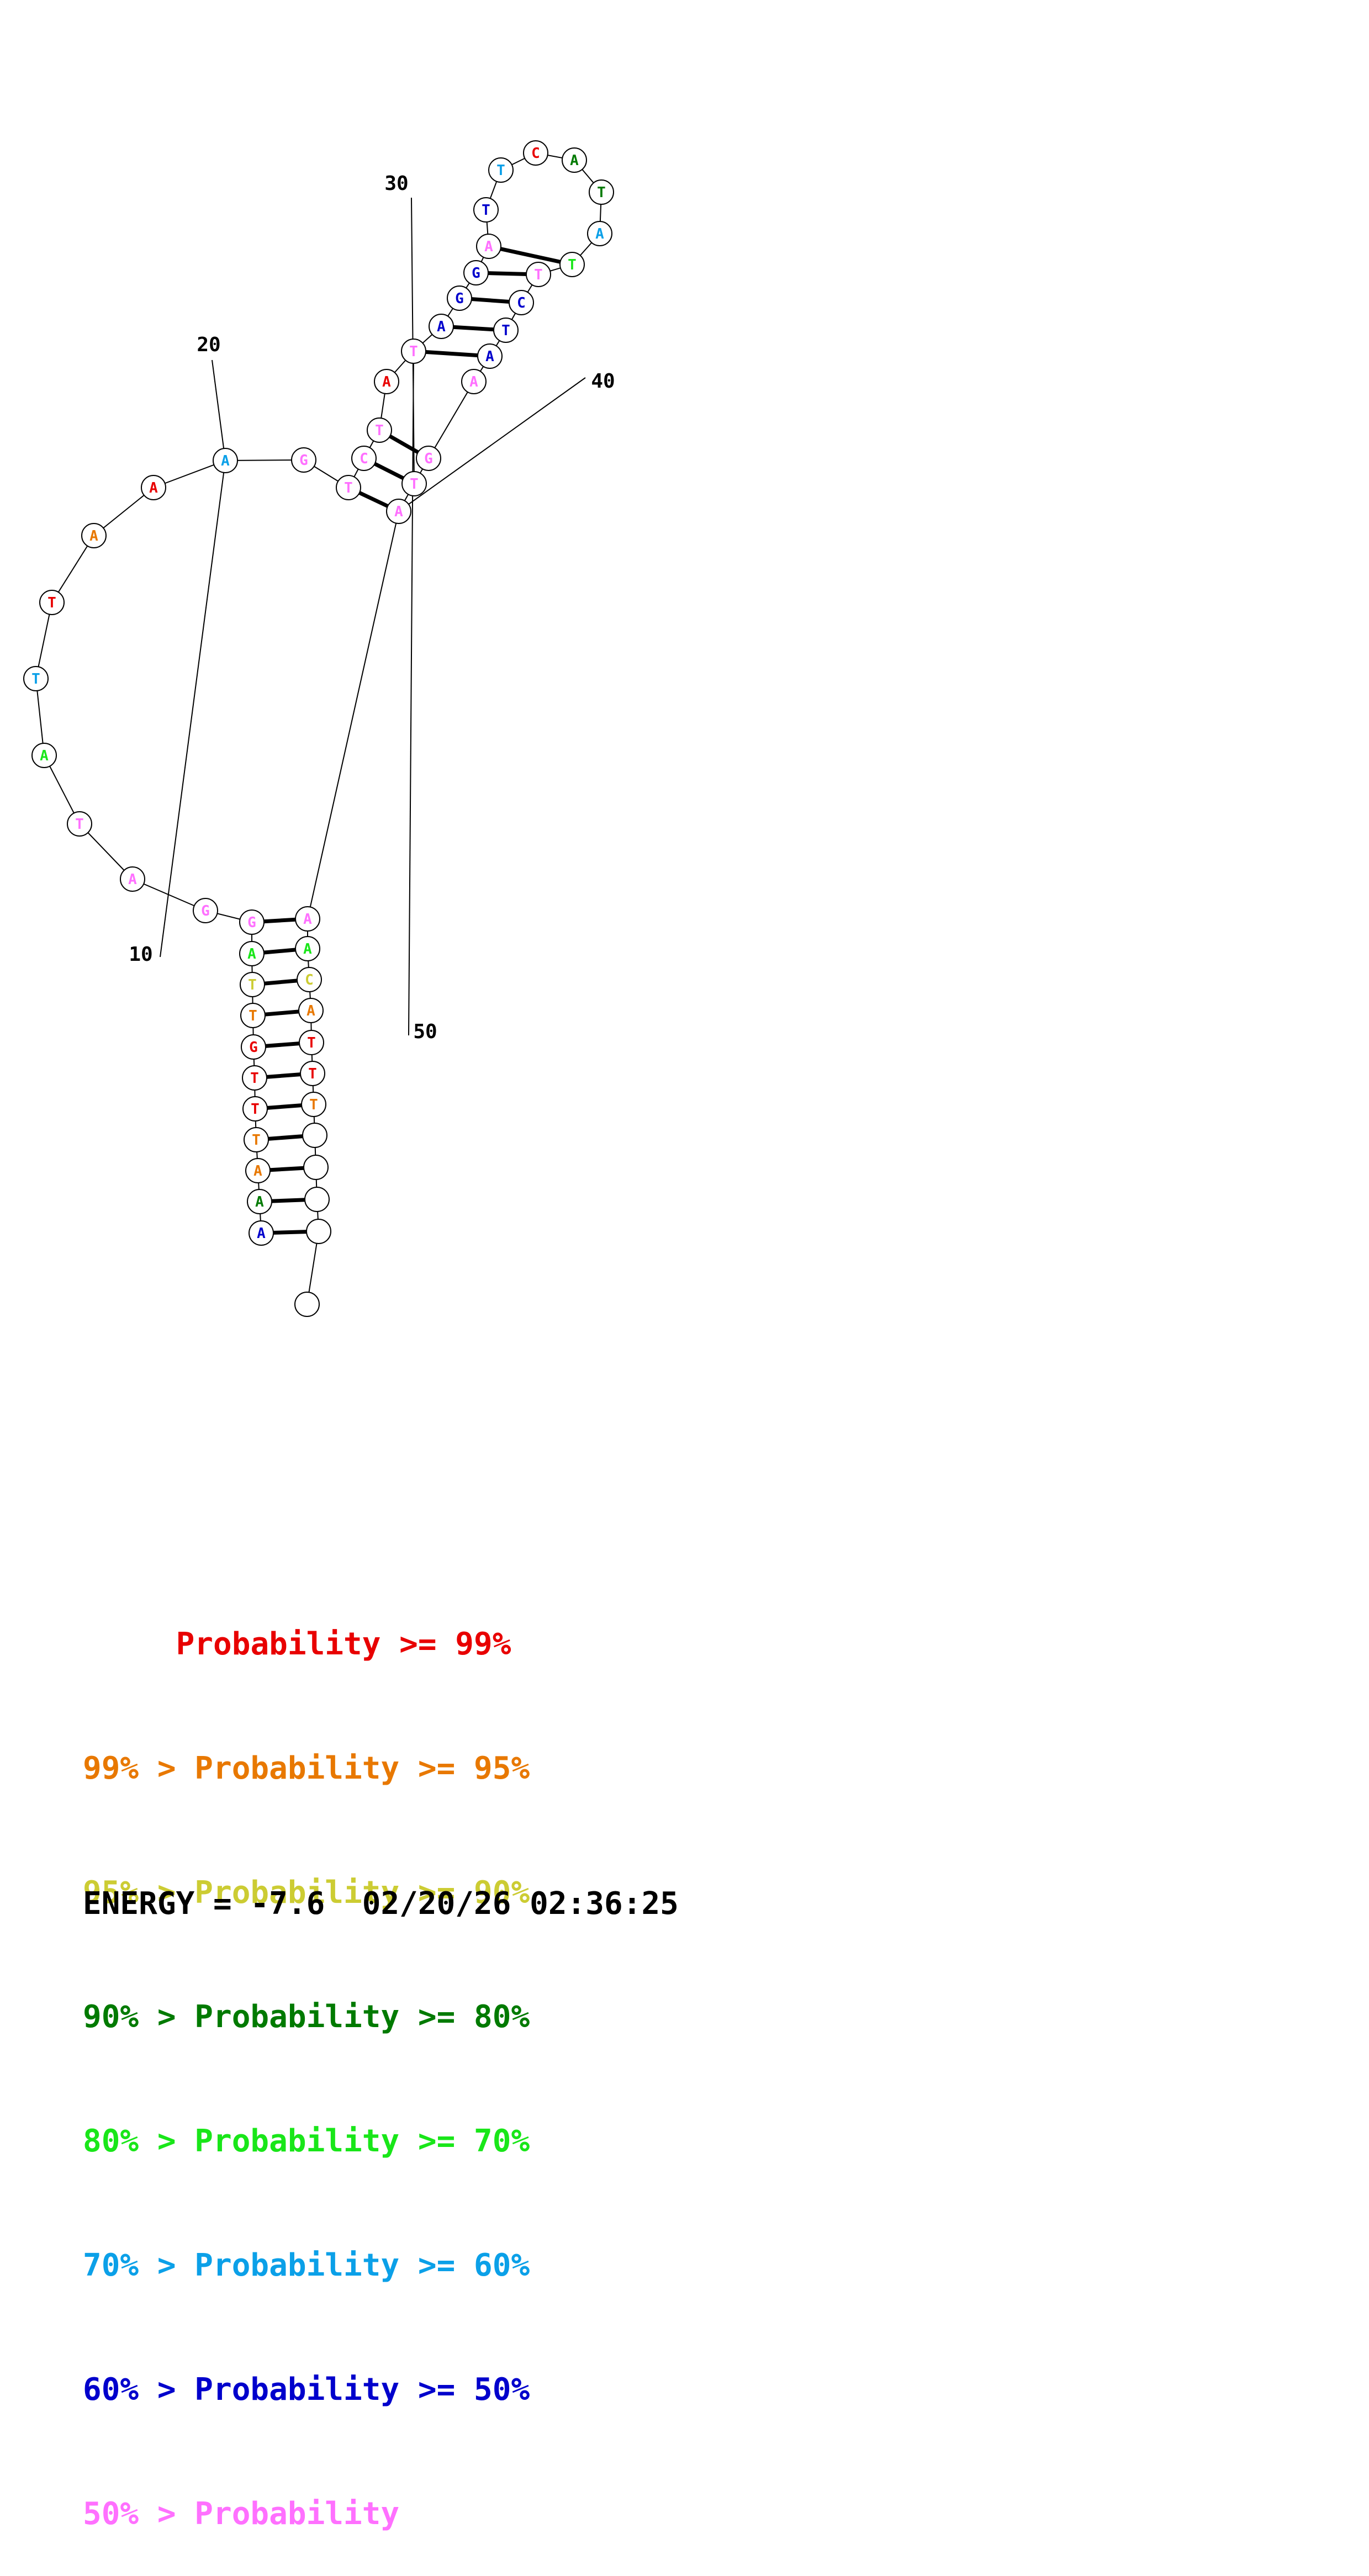 The width and height of the screenshot is (1369, 2576). Describe the element at coordinates (307, 2017) in the screenshot. I see `legend-row-4: 90% > Probability >= 80%` at that location.